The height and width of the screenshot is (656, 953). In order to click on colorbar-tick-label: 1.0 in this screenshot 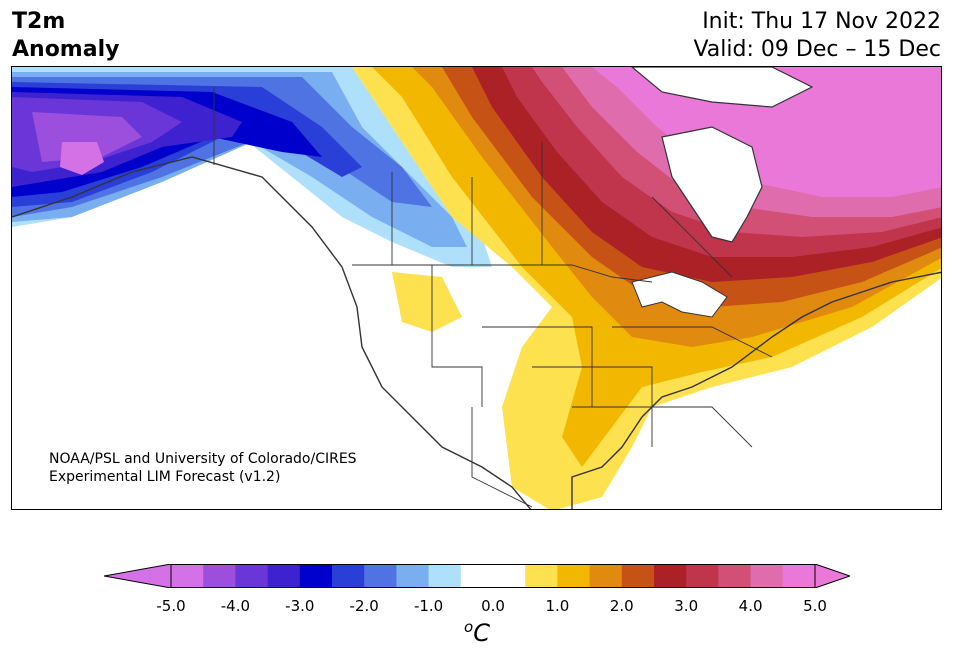, I will do `click(557, 606)`.